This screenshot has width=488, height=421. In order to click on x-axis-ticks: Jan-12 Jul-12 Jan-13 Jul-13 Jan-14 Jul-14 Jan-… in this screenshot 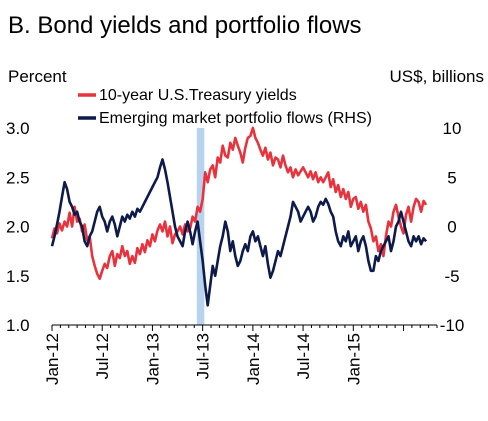, I will do `click(240, 355)`.